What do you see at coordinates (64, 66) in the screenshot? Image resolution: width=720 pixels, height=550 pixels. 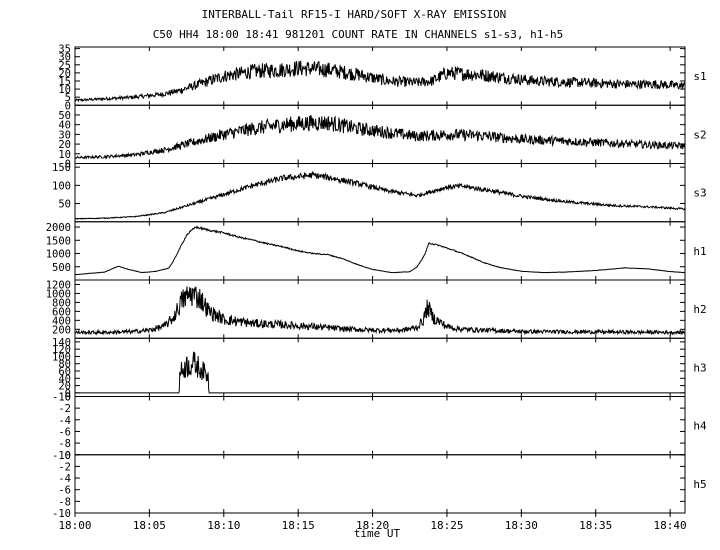 I see `y-tick-label: 25` at bounding box center [64, 66].